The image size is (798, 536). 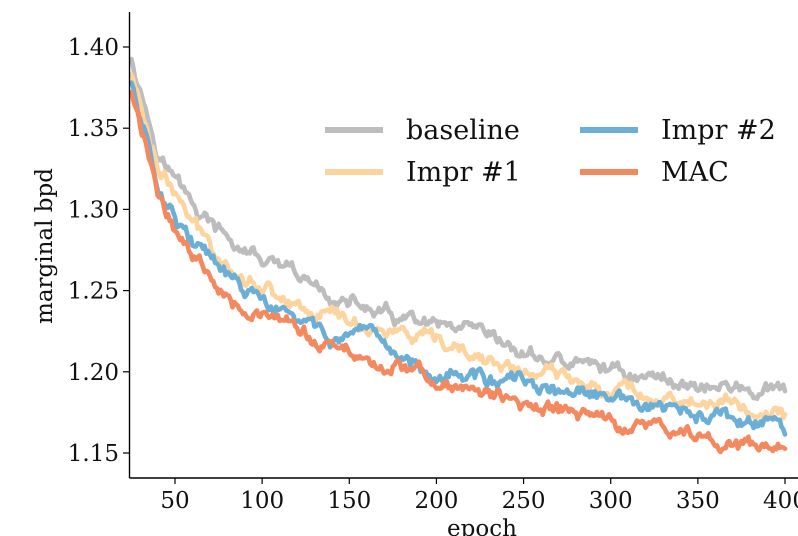 I want to click on legend-label: Impr #2, so click(x=718, y=130).